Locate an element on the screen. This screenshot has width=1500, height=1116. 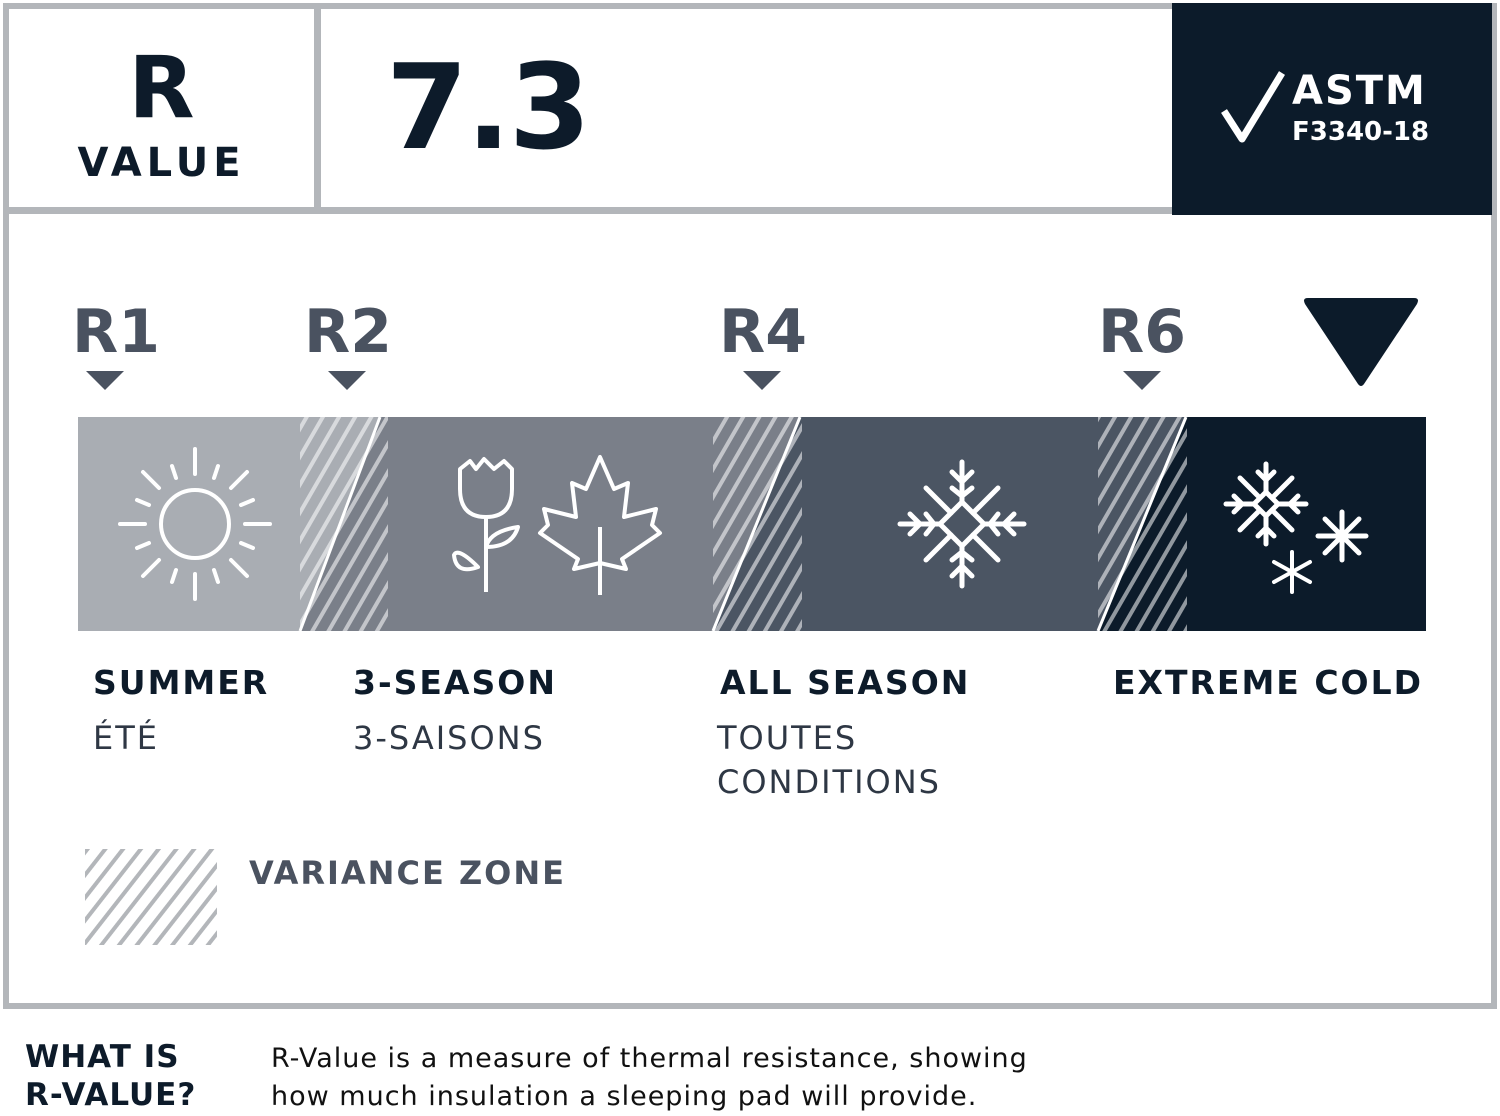
marker-r4-label: R4 is located at coordinates (763, 332).